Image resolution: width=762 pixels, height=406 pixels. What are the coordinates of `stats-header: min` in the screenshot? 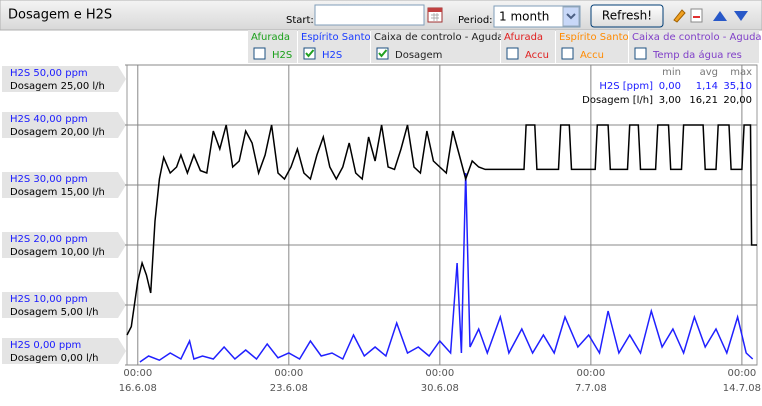 It's located at (671, 72).